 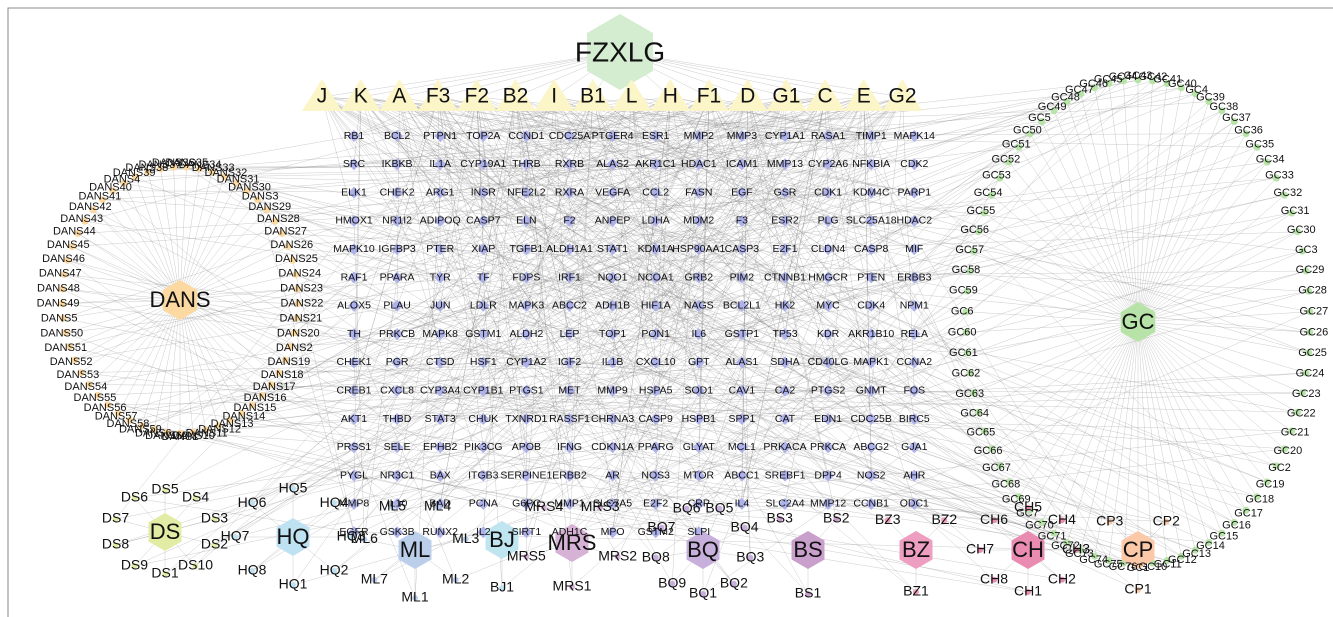 I want to click on gc-member-label: GC11, so click(x=1168, y=564).